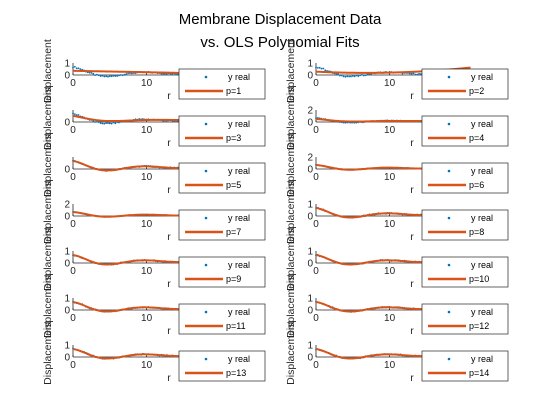 The height and width of the screenshot is (420, 560). Describe the element at coordinates (233, 279) in the screenshot. I see `legend-label-fit: p=9` at that location.